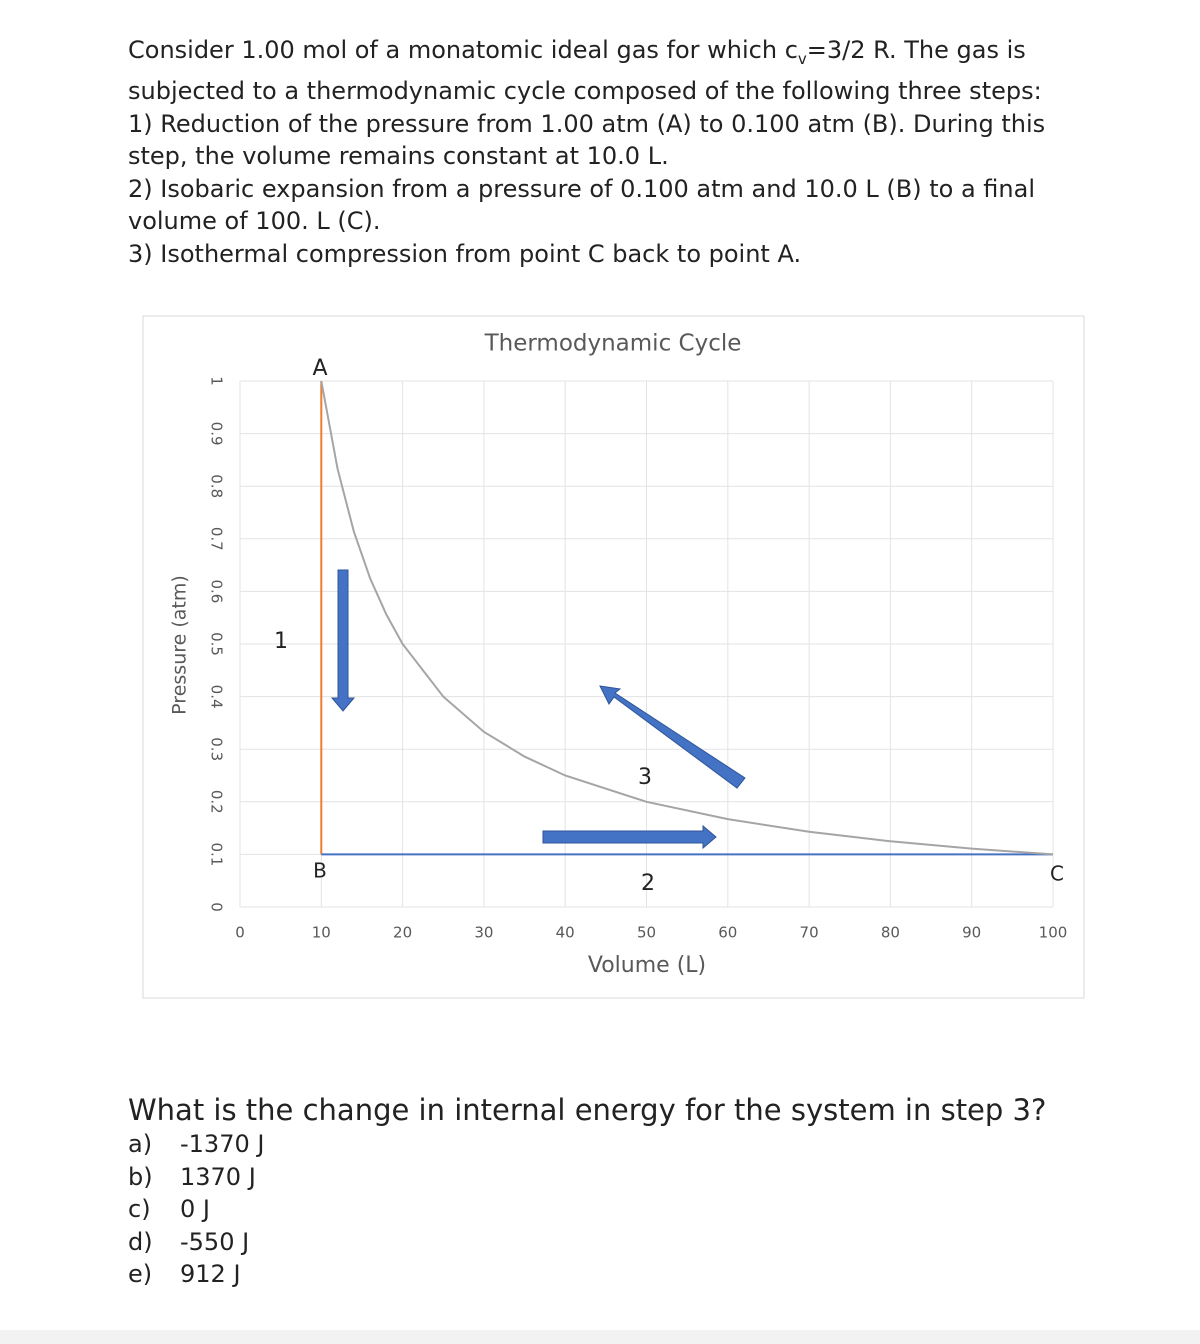 The width and height of the screenshot is (1200, 1344). I want to click on option-letter: e), so click(140, 1274).